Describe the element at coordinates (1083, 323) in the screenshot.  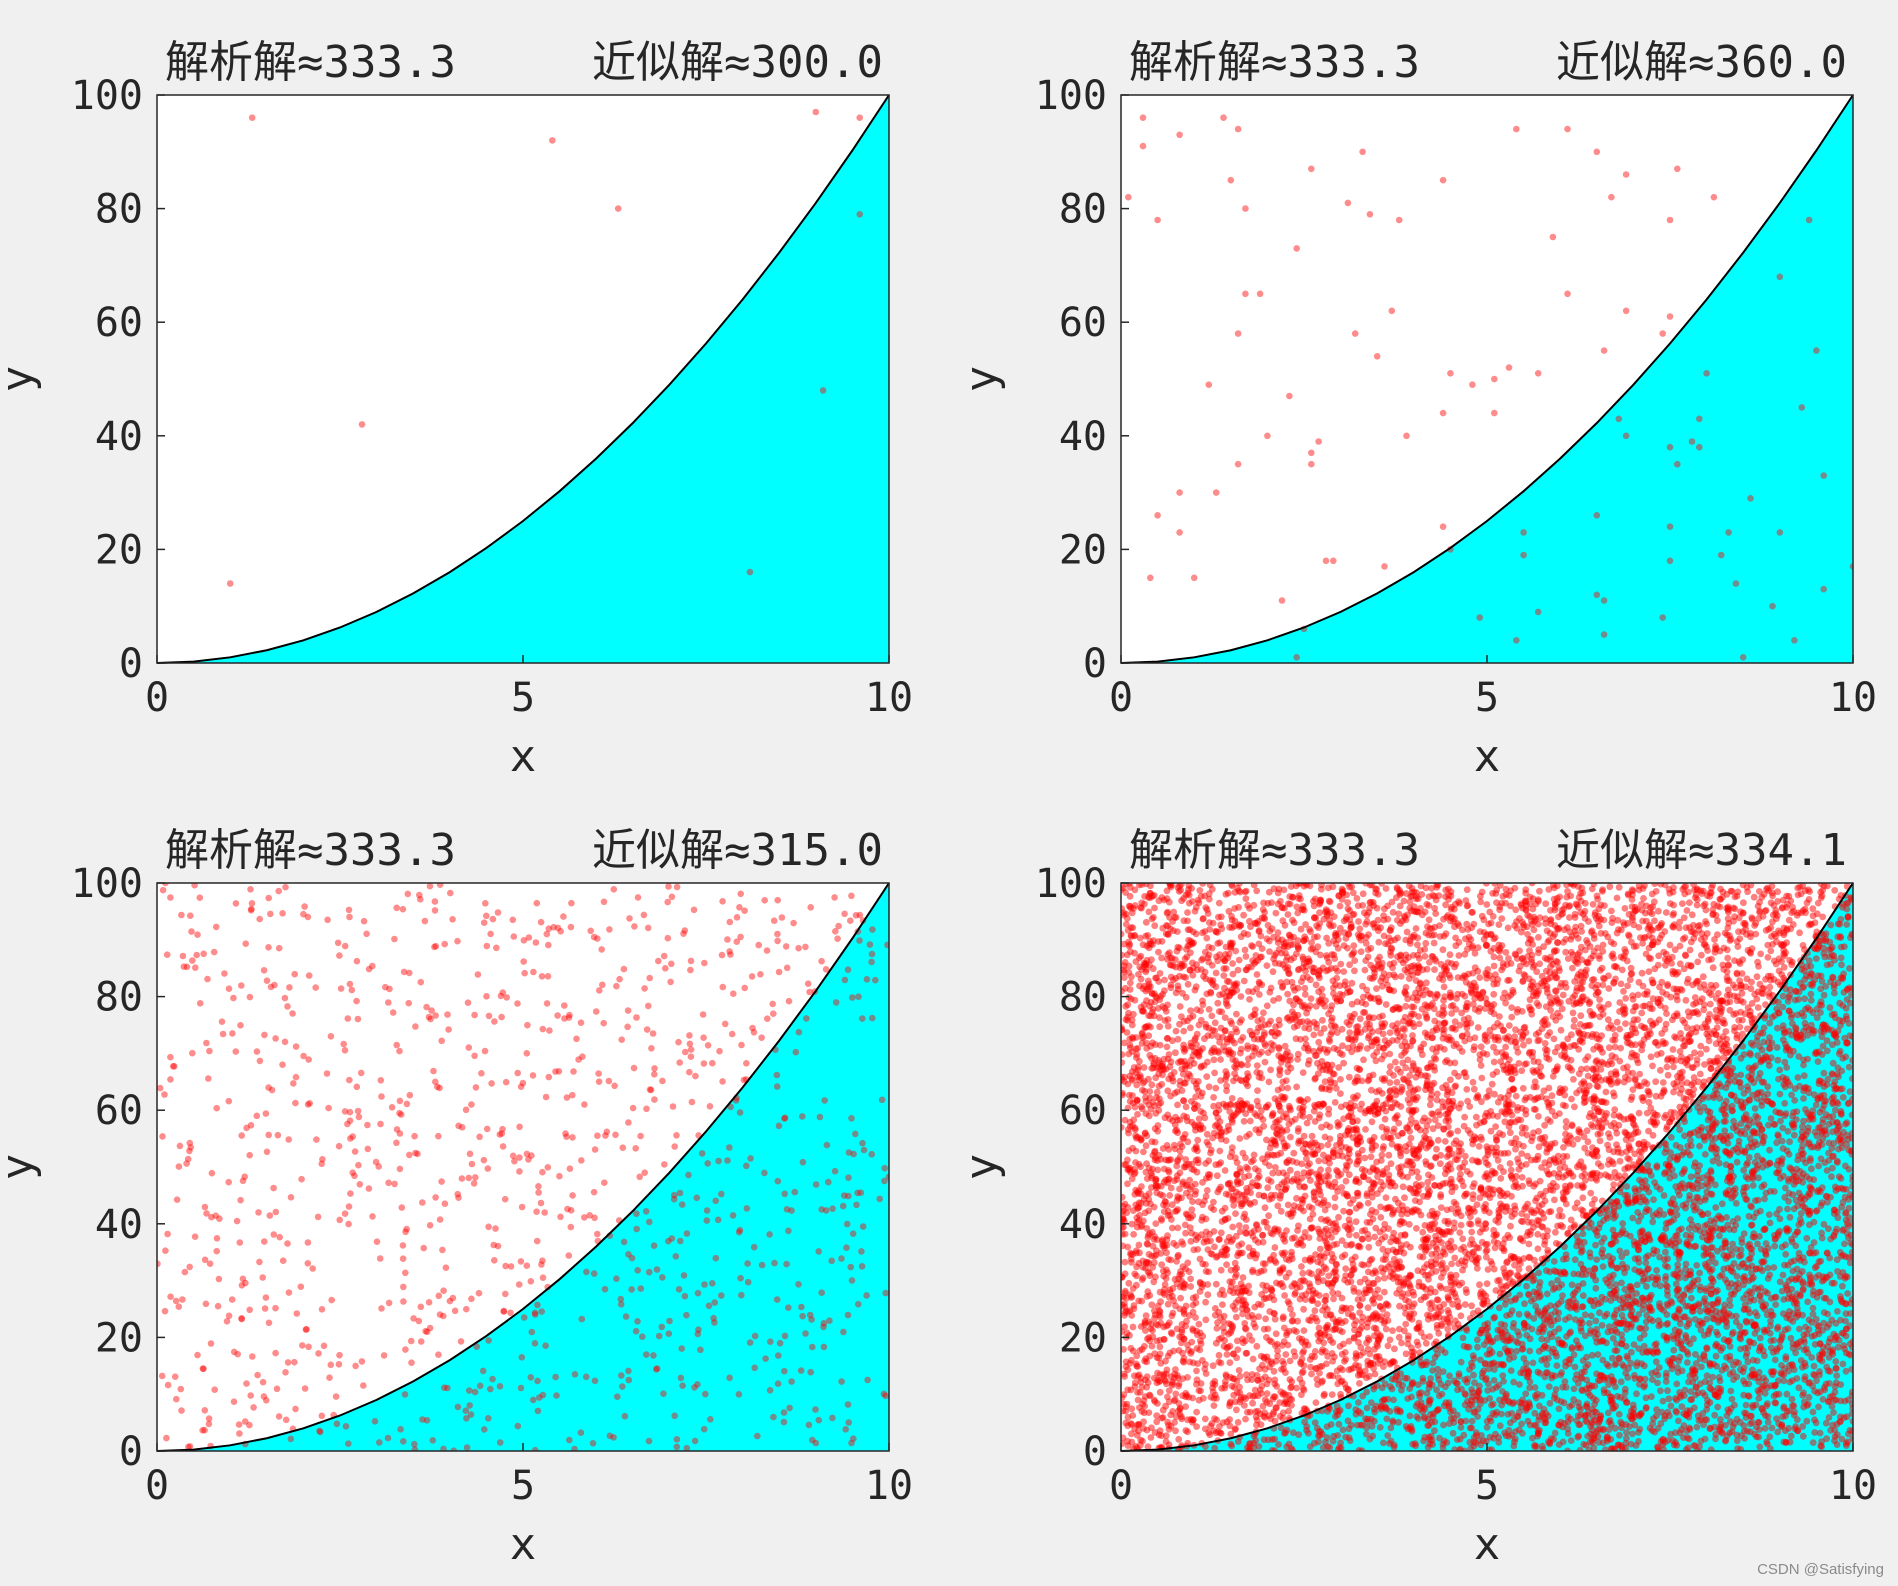
I see `y-tick-label: 60` at that location.